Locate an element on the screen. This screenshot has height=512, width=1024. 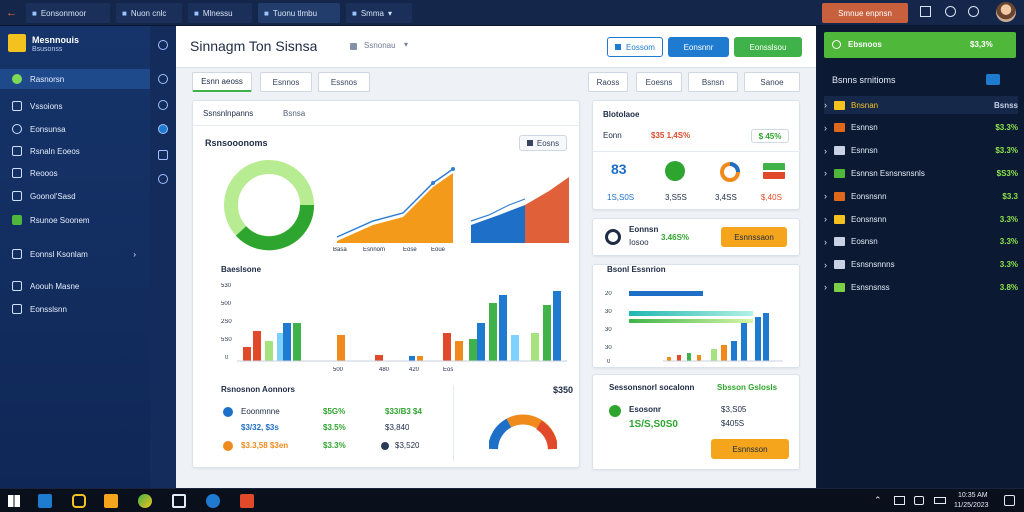
app-icon is located at coordinates (247, 501).